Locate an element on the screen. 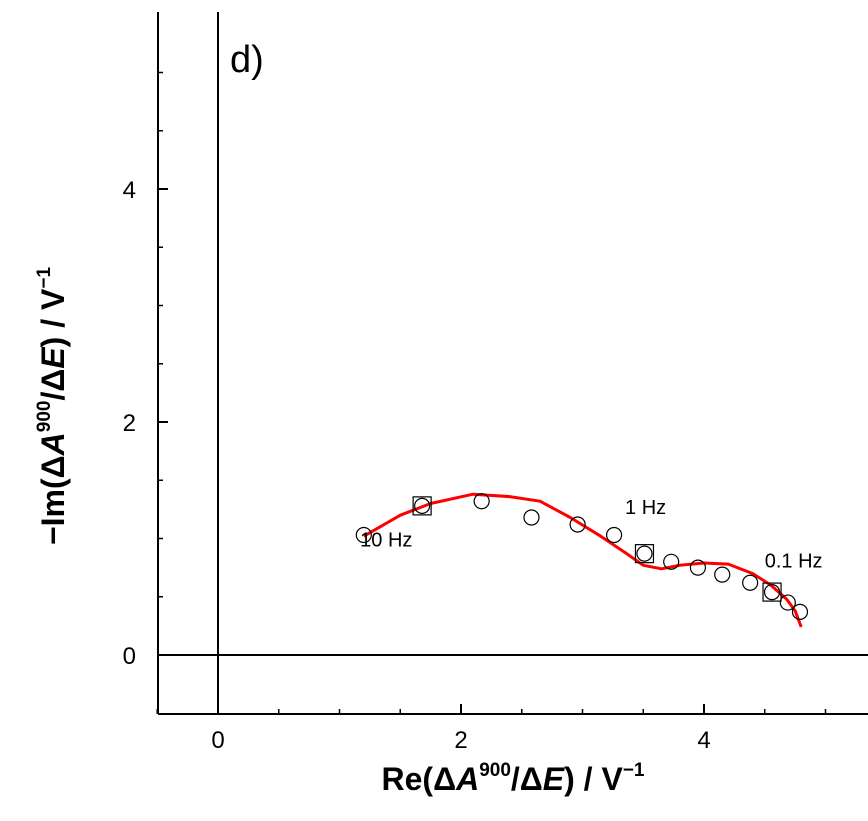  y-axis-title: −Im(ΔA900/ΔE) / V−1 is located at coordinates (52, 406).